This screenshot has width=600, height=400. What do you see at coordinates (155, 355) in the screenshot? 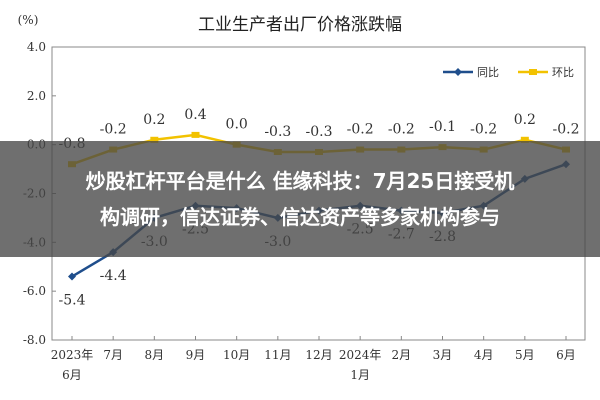
I see `x-tick-label: 8月` at bounding box center [155, 355].